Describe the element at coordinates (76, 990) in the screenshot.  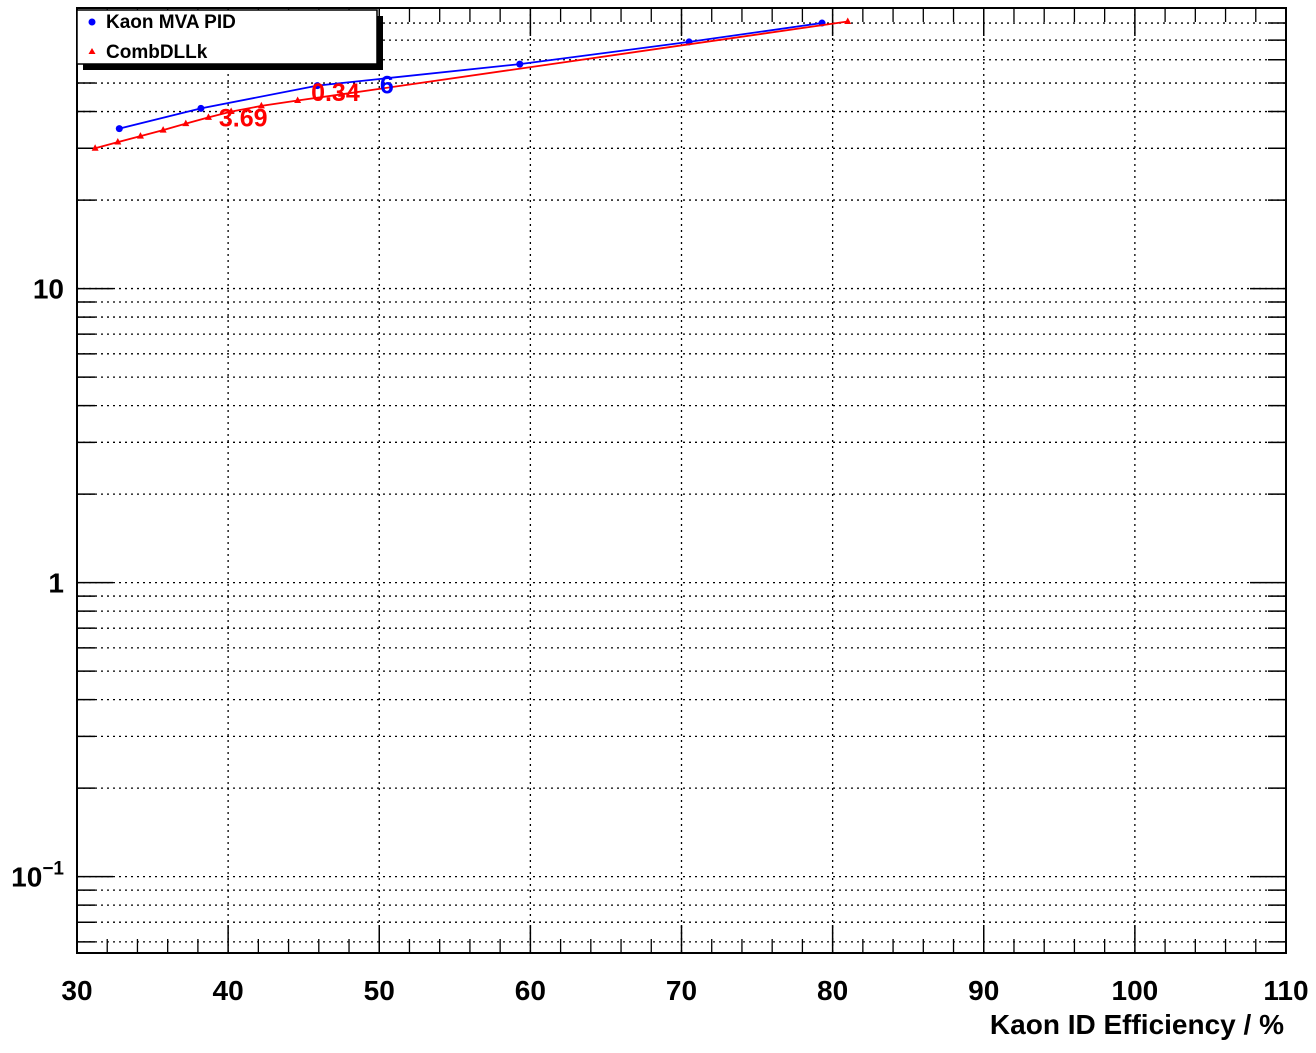
I see `x-tick-label: 30` at that location.